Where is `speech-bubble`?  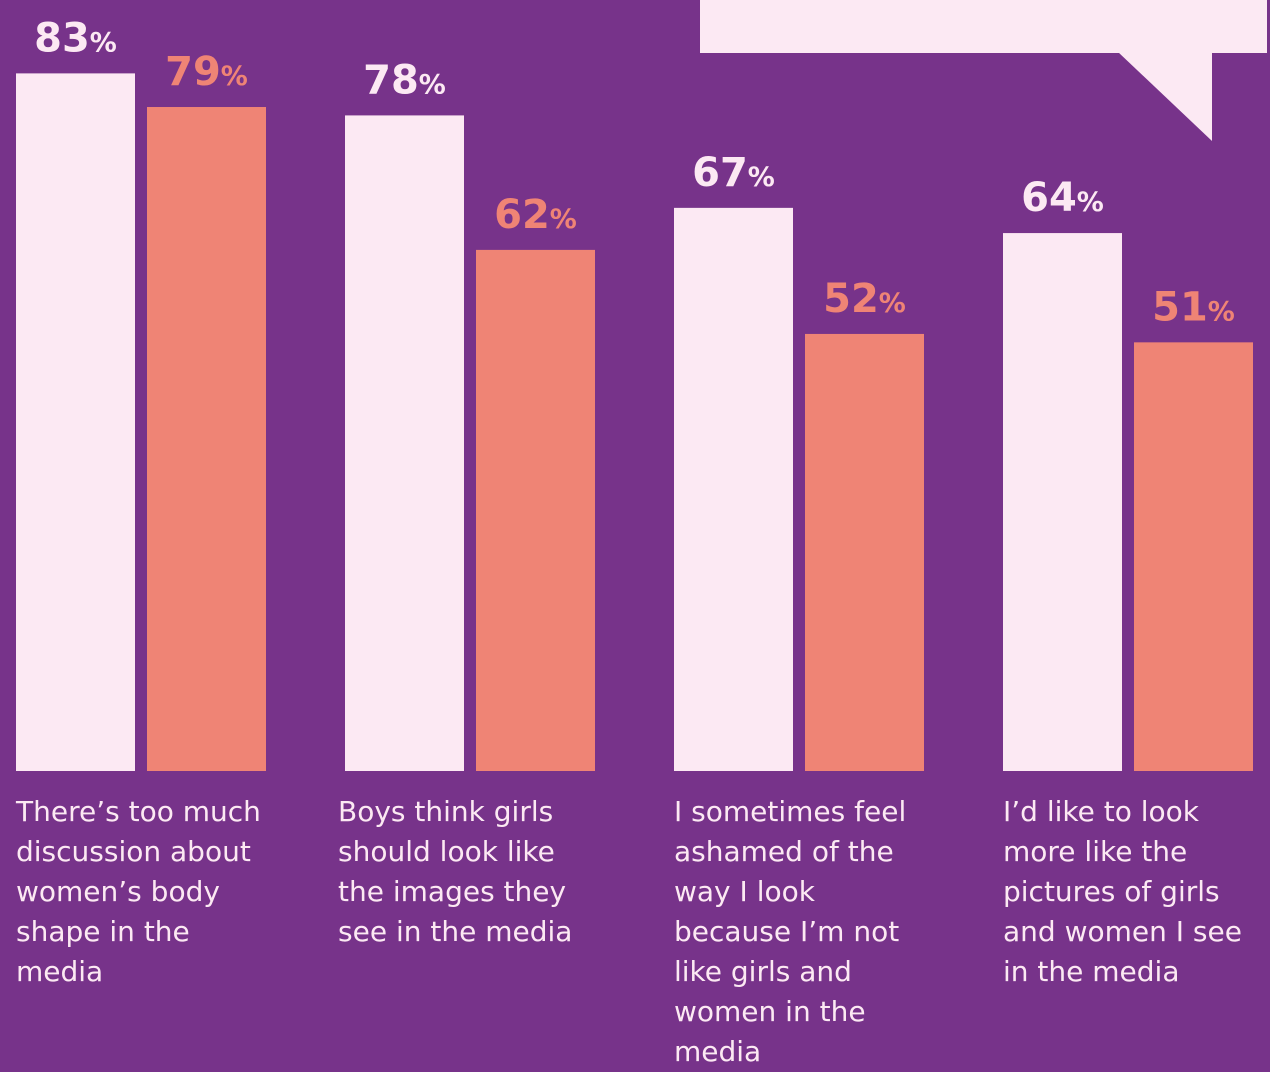
speech-bubble is located at coordinates (983, 26).